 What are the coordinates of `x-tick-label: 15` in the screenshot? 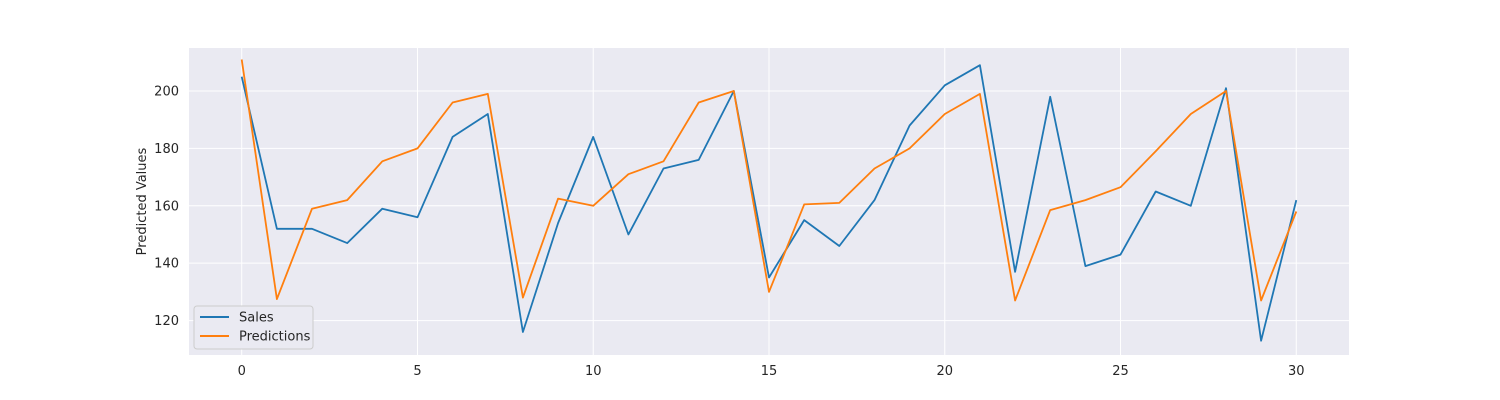 It's located at (769, 371).